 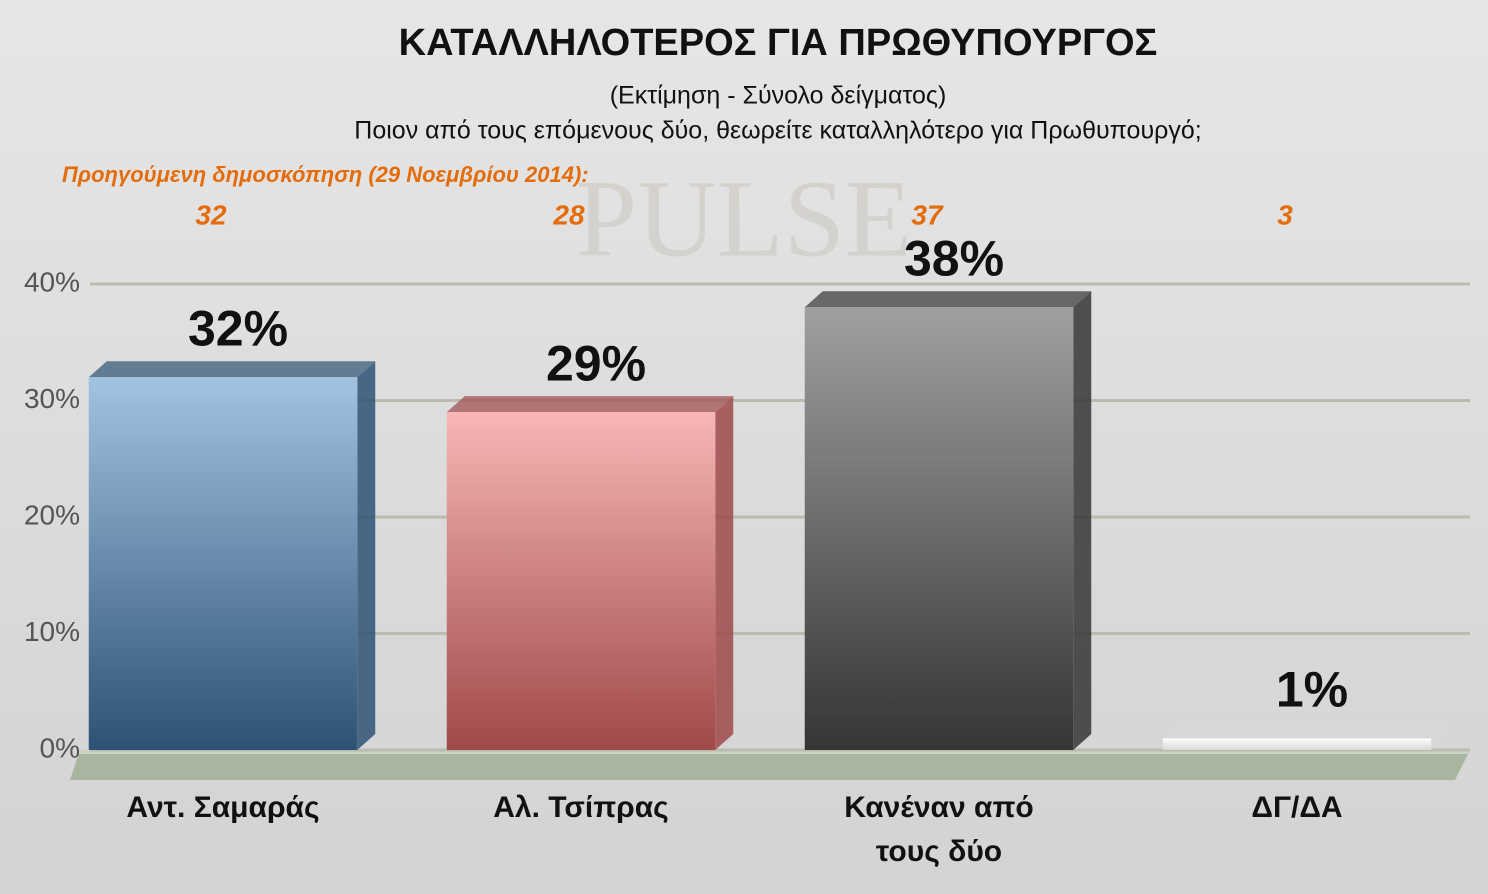 I want to click on floor, so click(x=770, y=765).